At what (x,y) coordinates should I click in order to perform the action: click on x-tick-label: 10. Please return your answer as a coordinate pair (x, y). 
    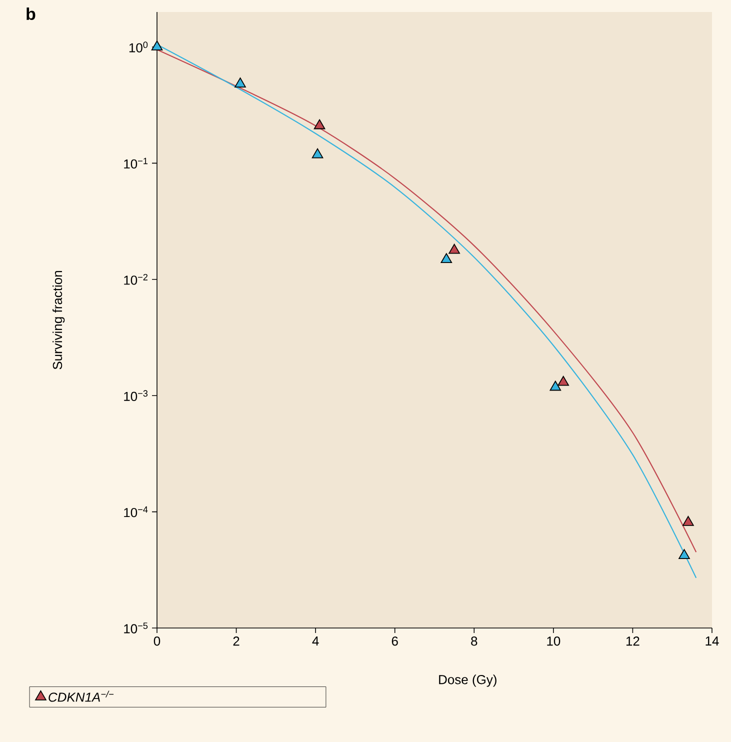
    Looking at the image, I should click on (553, 641).